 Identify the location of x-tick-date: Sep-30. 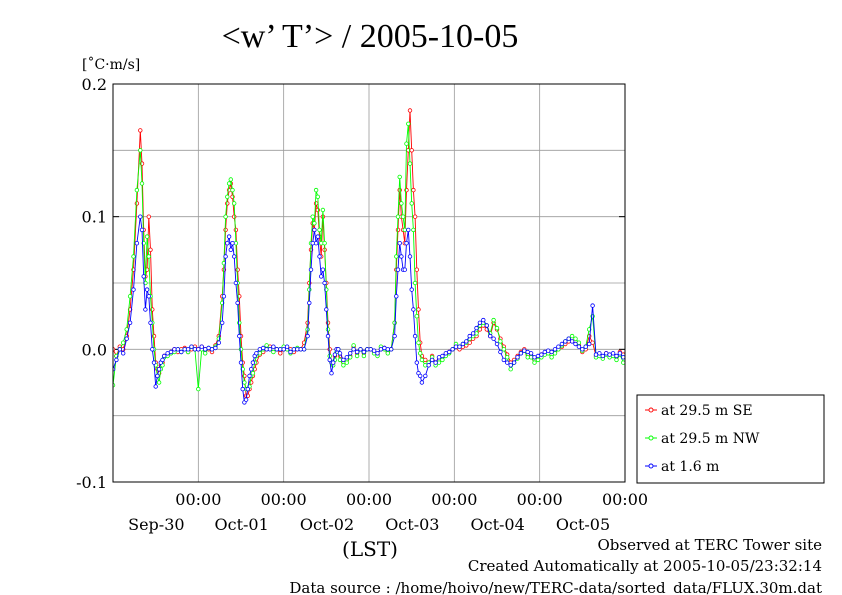
(156, 524).